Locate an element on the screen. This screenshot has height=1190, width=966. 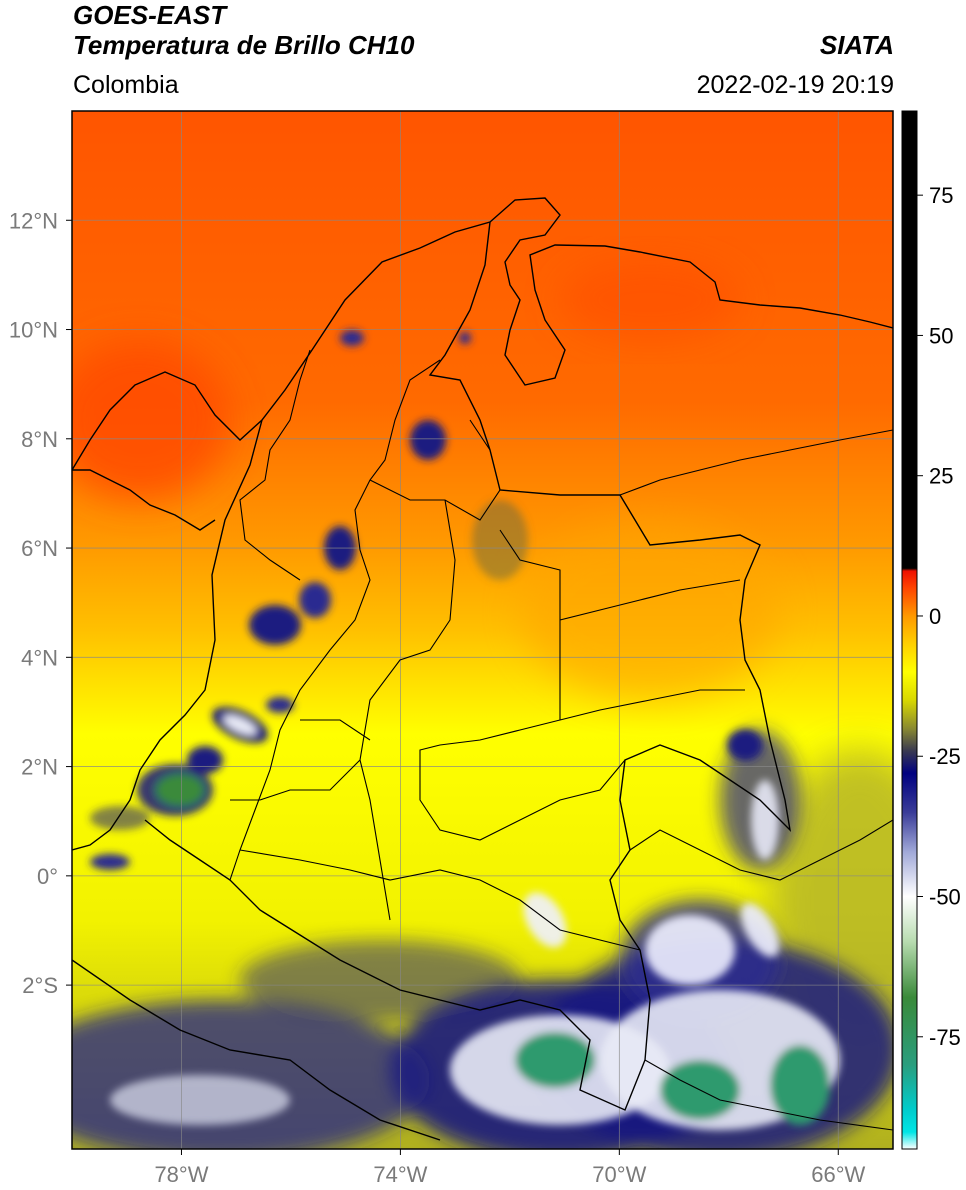
colorbar-tick-label: -25 is located at coordinates (945, 756).